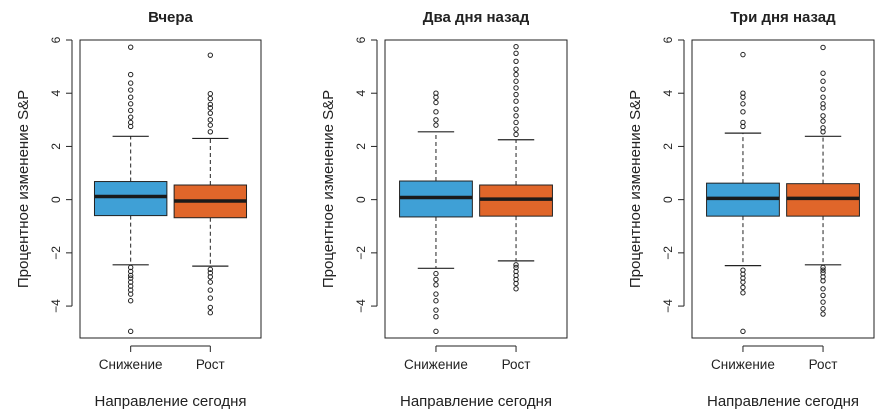 Image resolution: width=878 pixels, height=415 pixels. Describe the element at coordinates (170, 17) in the screenshot. I see `chart-title: Вчера` at that location.